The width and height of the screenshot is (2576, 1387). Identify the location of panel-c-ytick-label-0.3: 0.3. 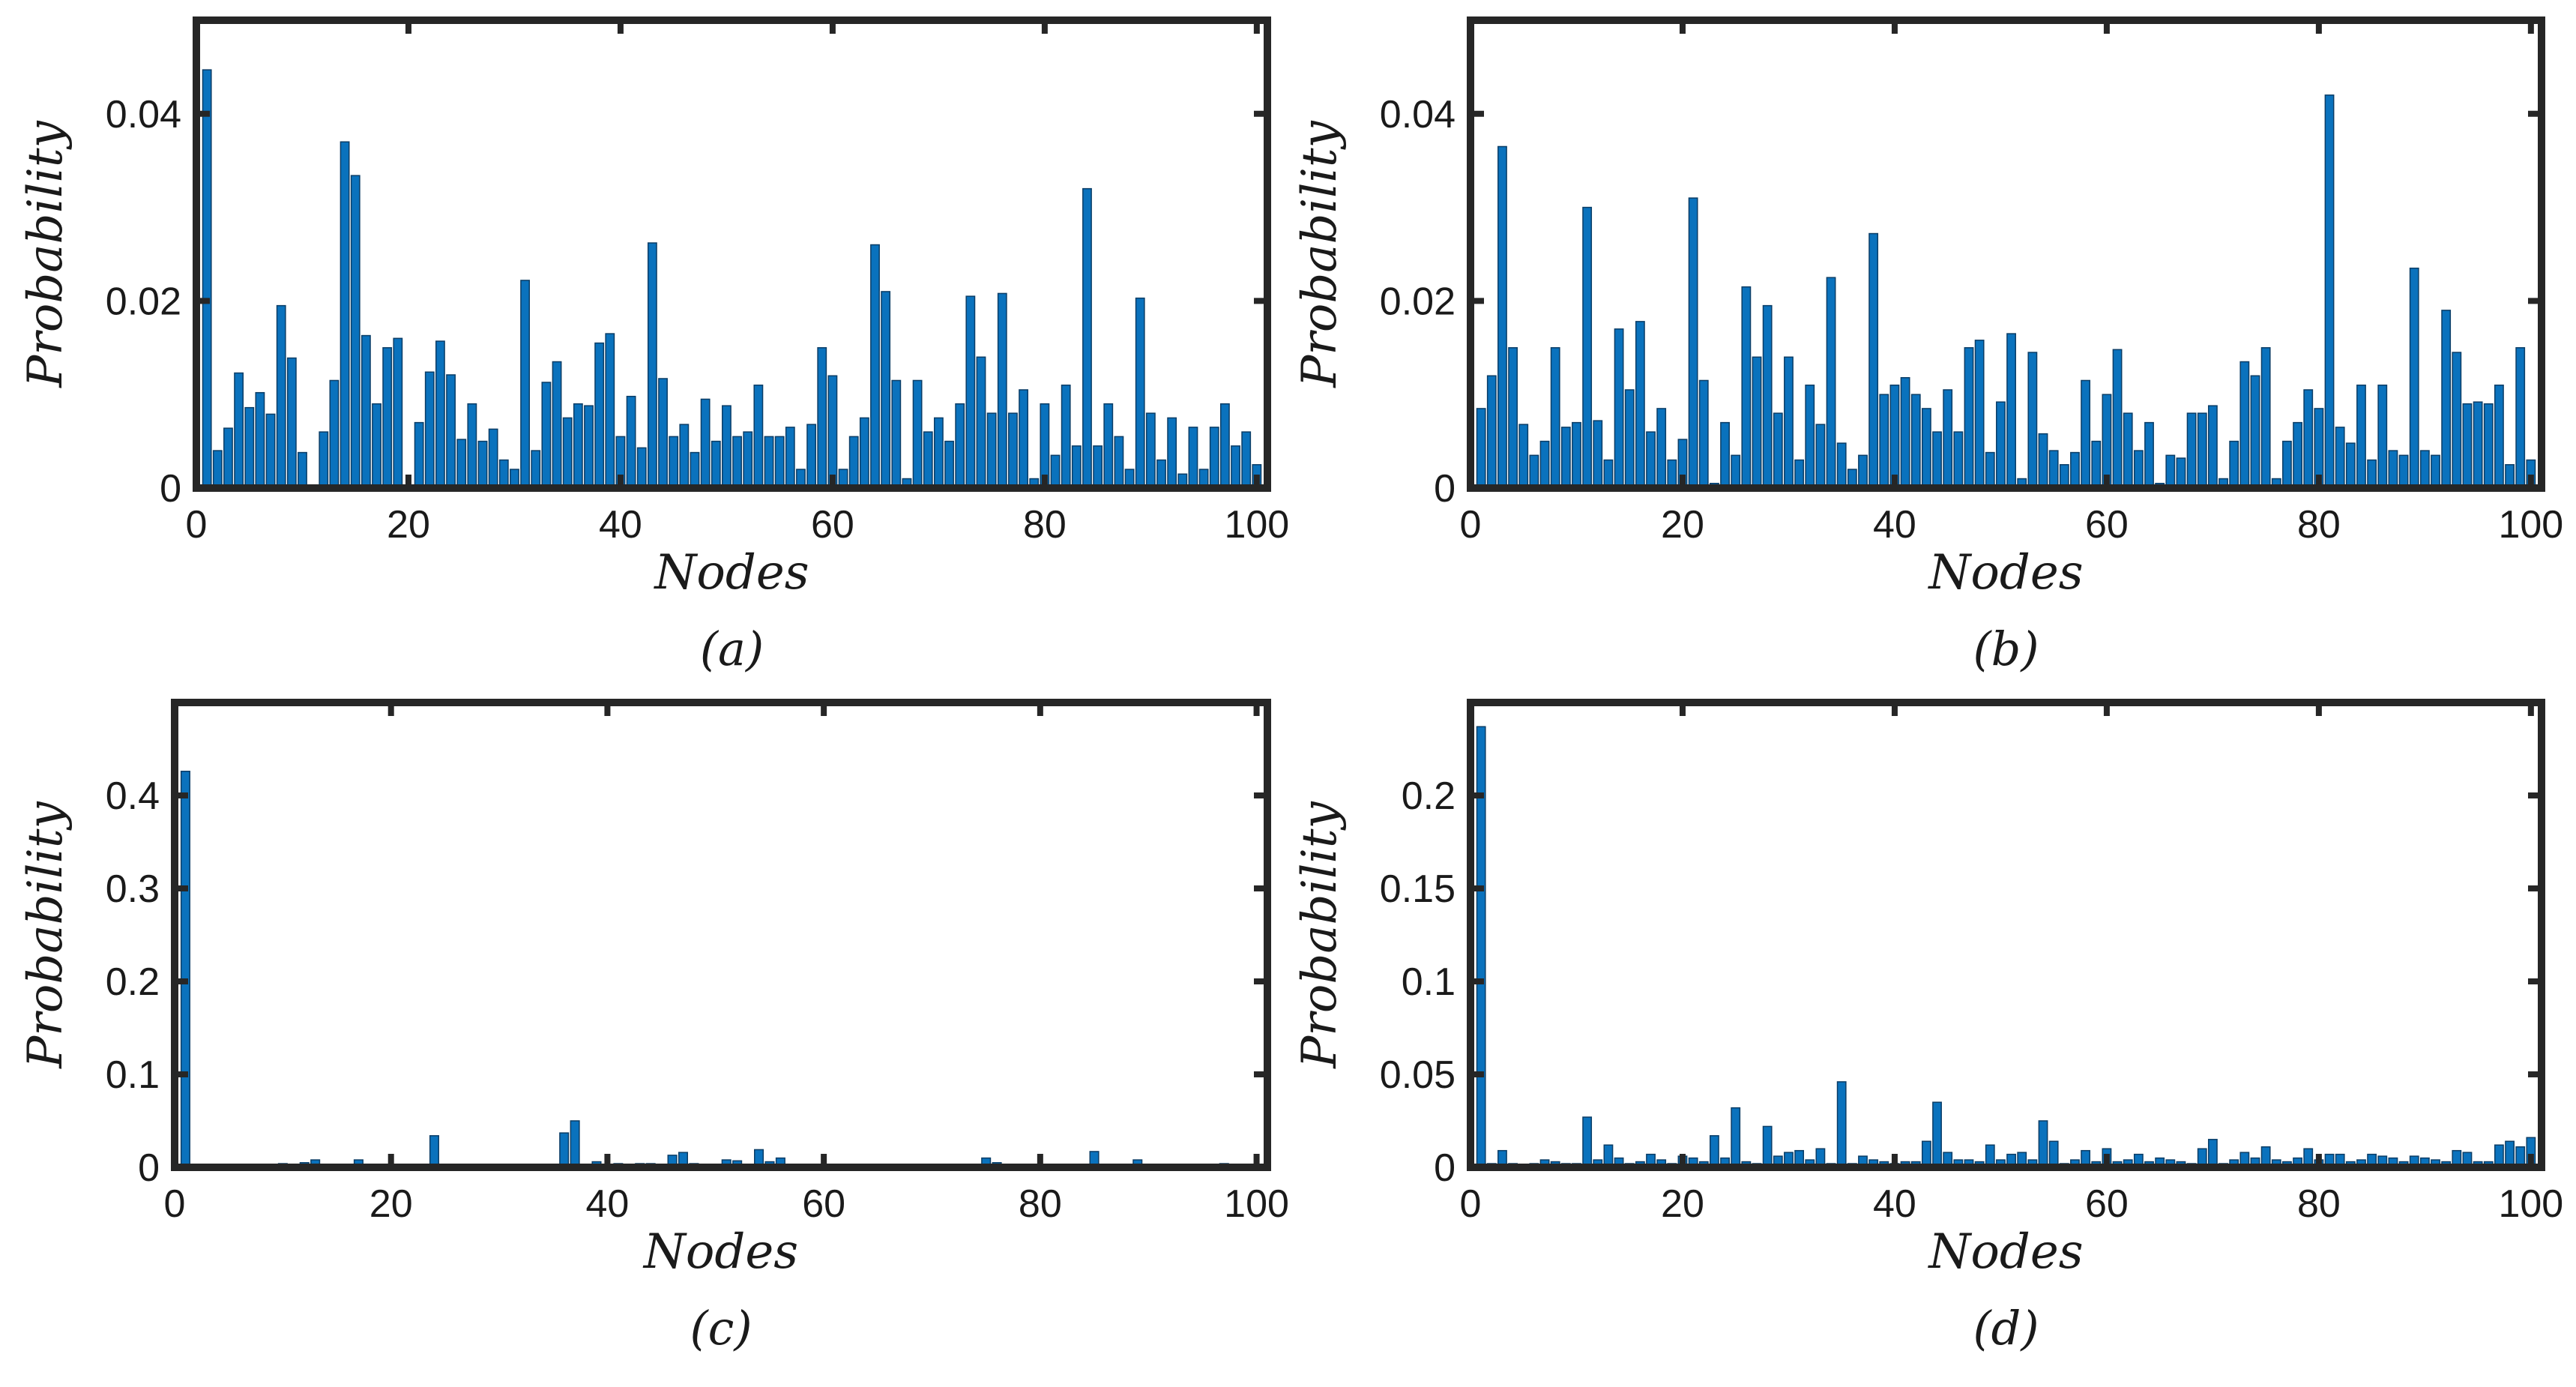
(133, 889).